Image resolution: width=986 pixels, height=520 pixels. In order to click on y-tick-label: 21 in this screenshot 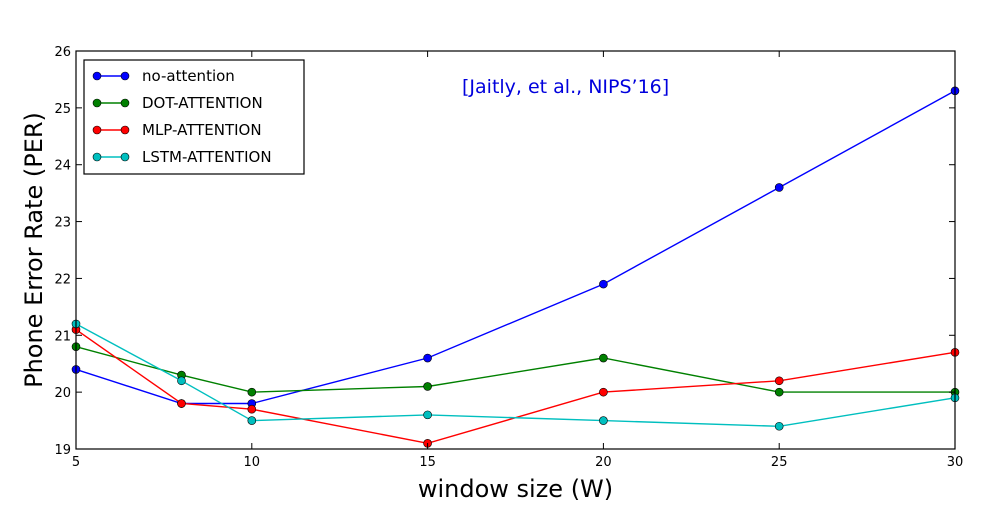, I will do `click(62, 336)`.